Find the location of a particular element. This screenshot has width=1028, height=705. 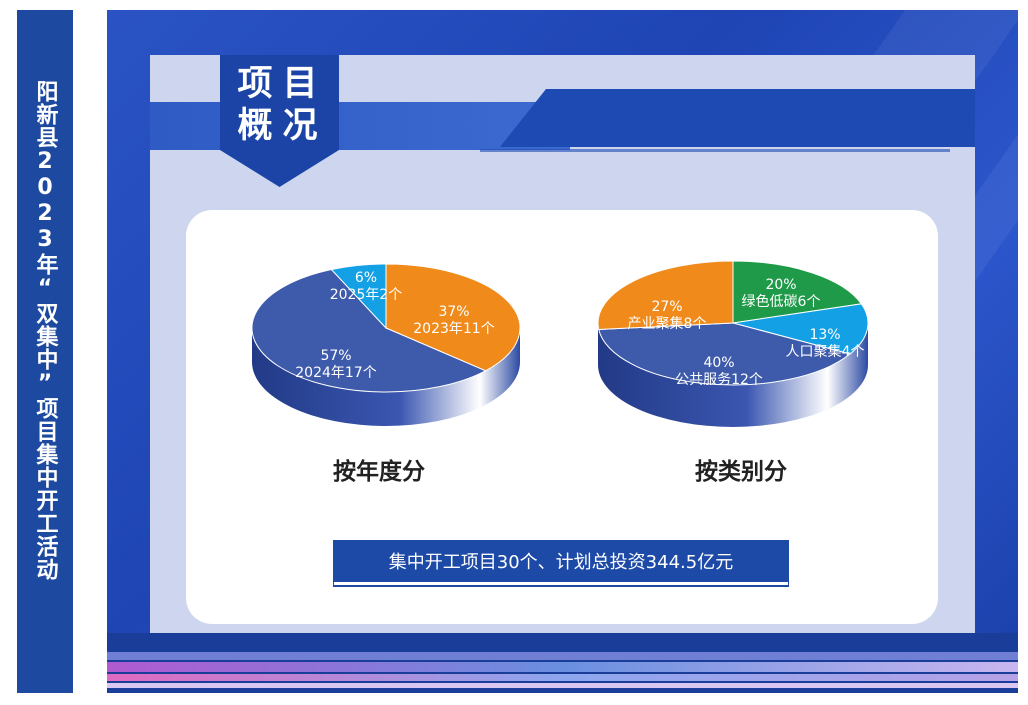

pie-label-1-1: 13%人口聚集4个 is located at coordinates (825, 343).